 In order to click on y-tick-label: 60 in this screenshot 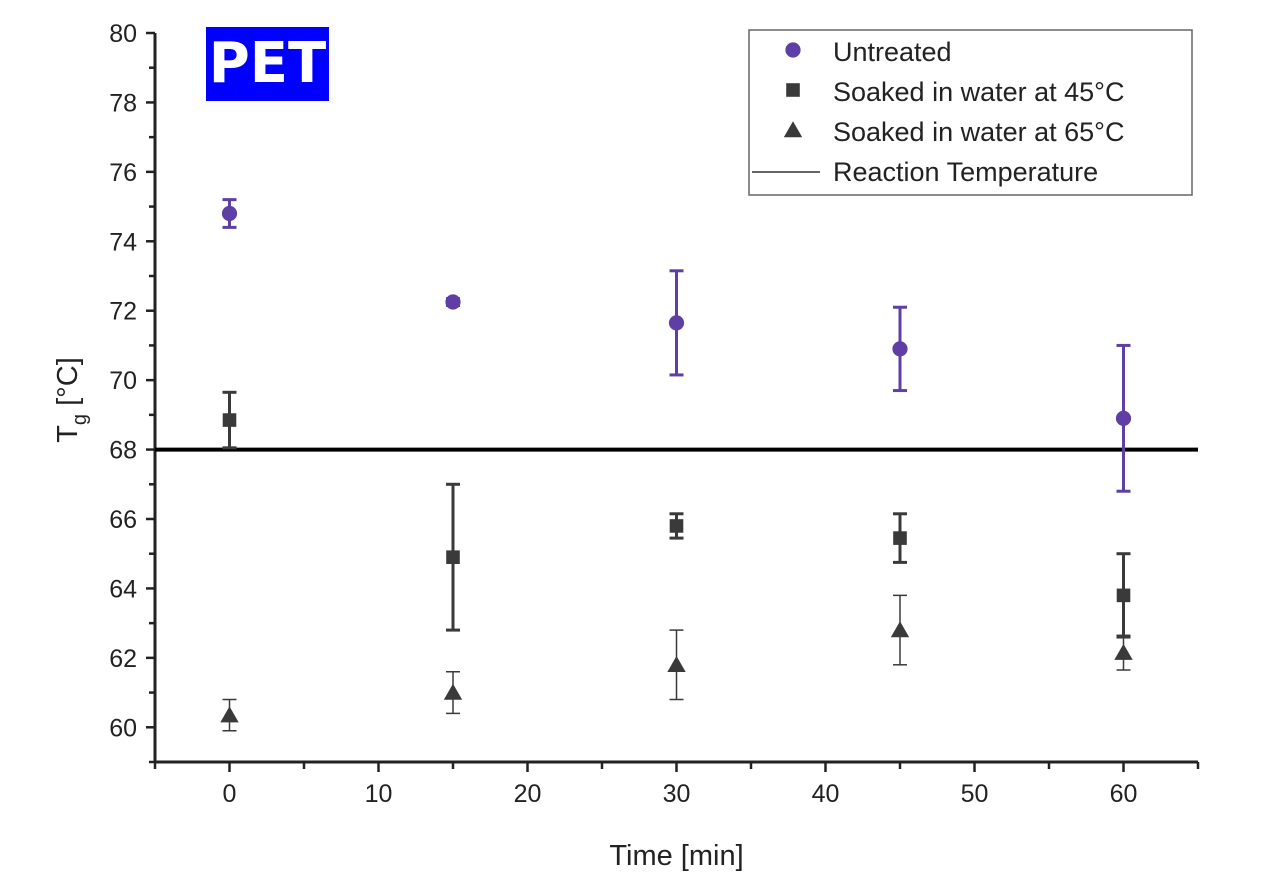, I will do `click(123, 728)`.